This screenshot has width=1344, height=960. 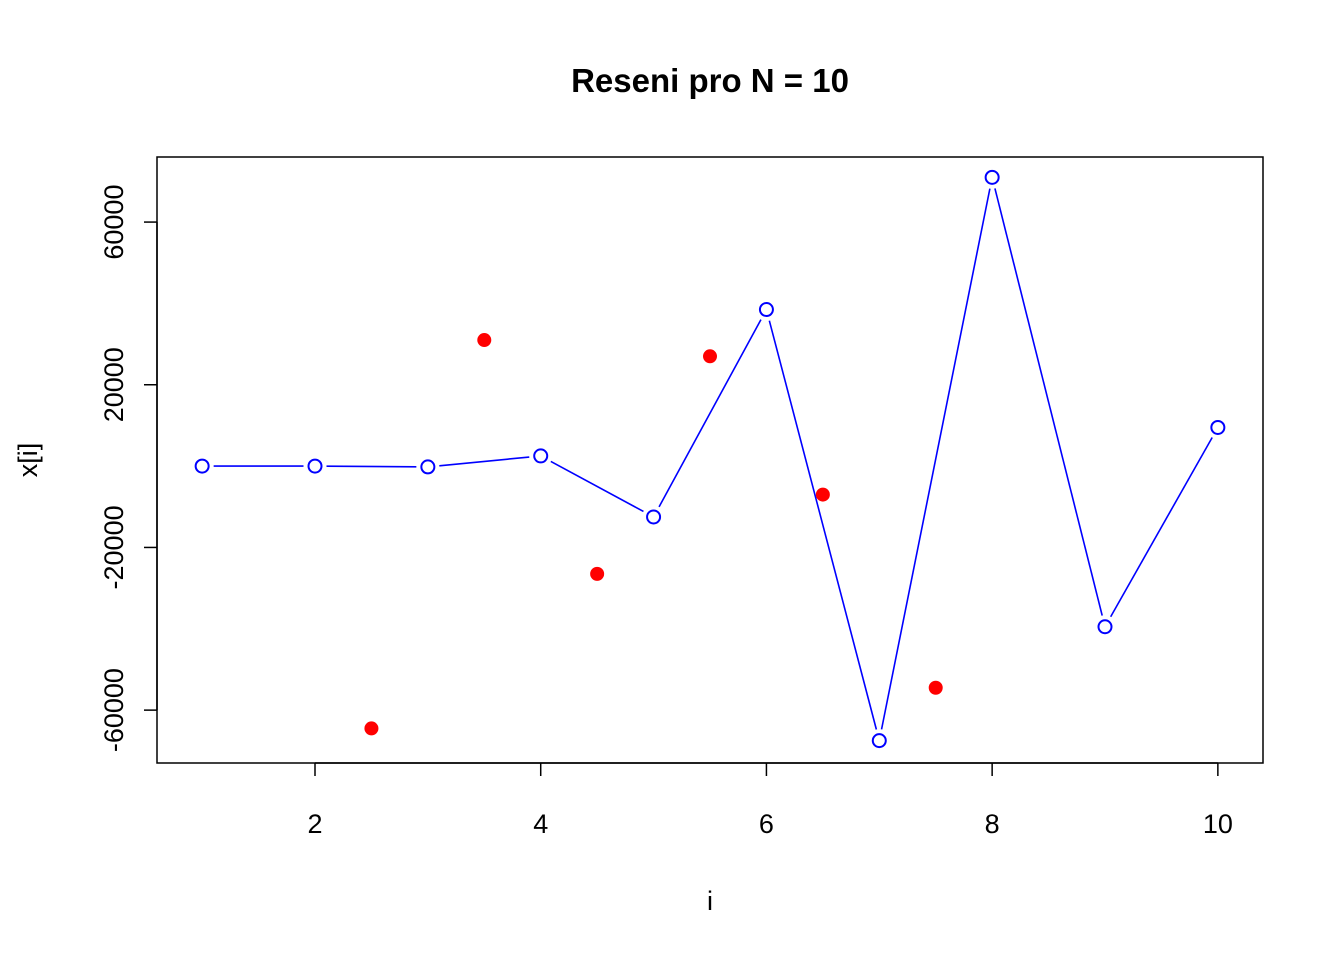 I want to click on x-tick-label: 10, so click(x=1218, y=824).